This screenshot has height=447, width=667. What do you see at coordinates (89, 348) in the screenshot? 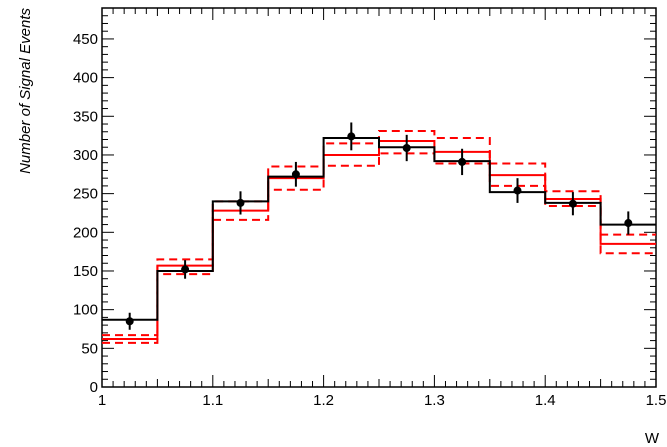
I see `y-tick-label: 50` at bounding box center [89, 348].